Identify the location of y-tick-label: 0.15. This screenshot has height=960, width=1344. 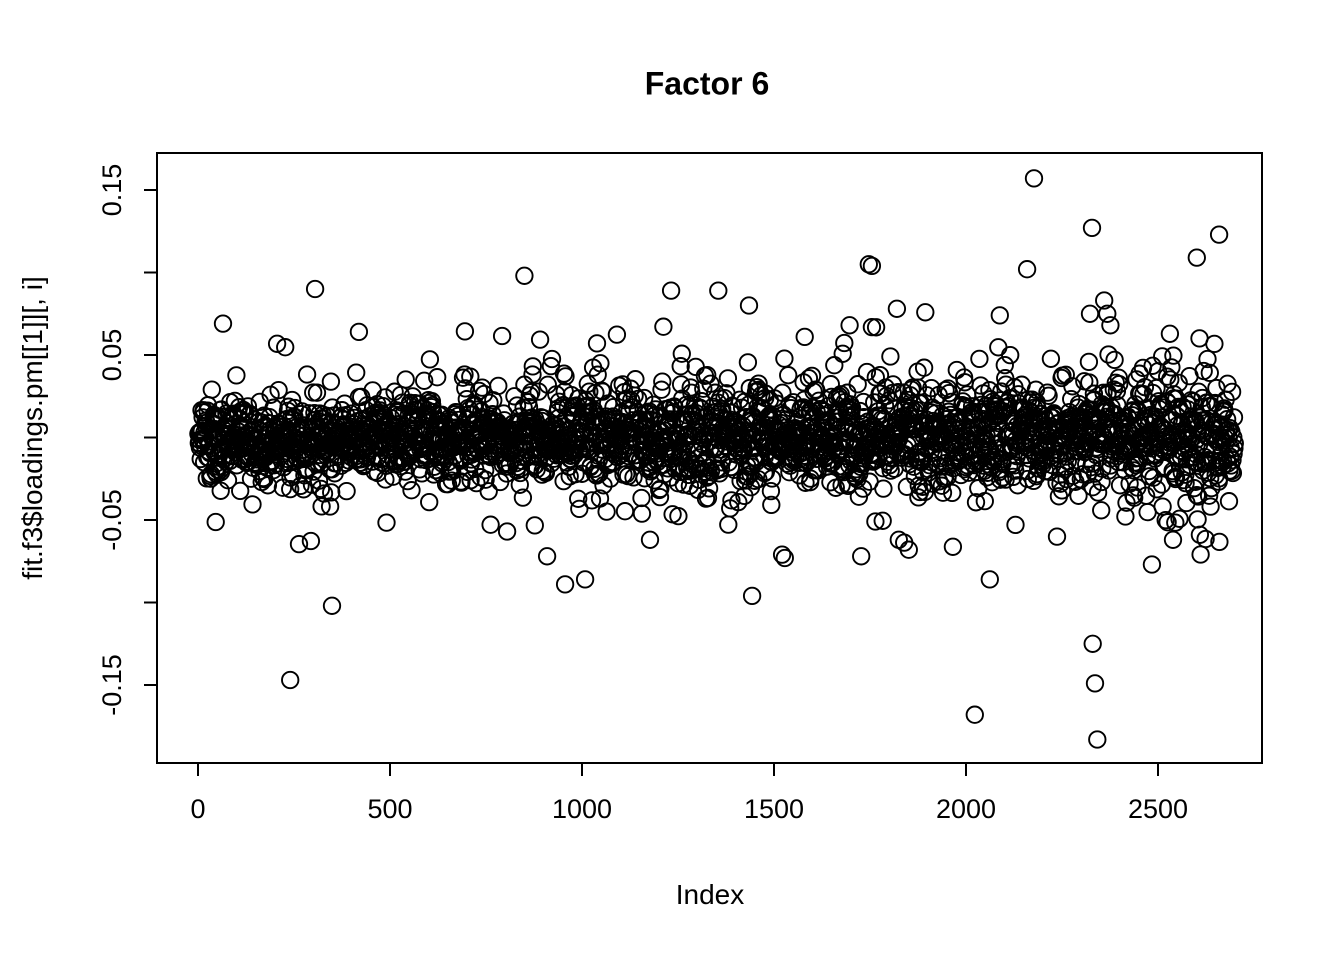
(112, 190).